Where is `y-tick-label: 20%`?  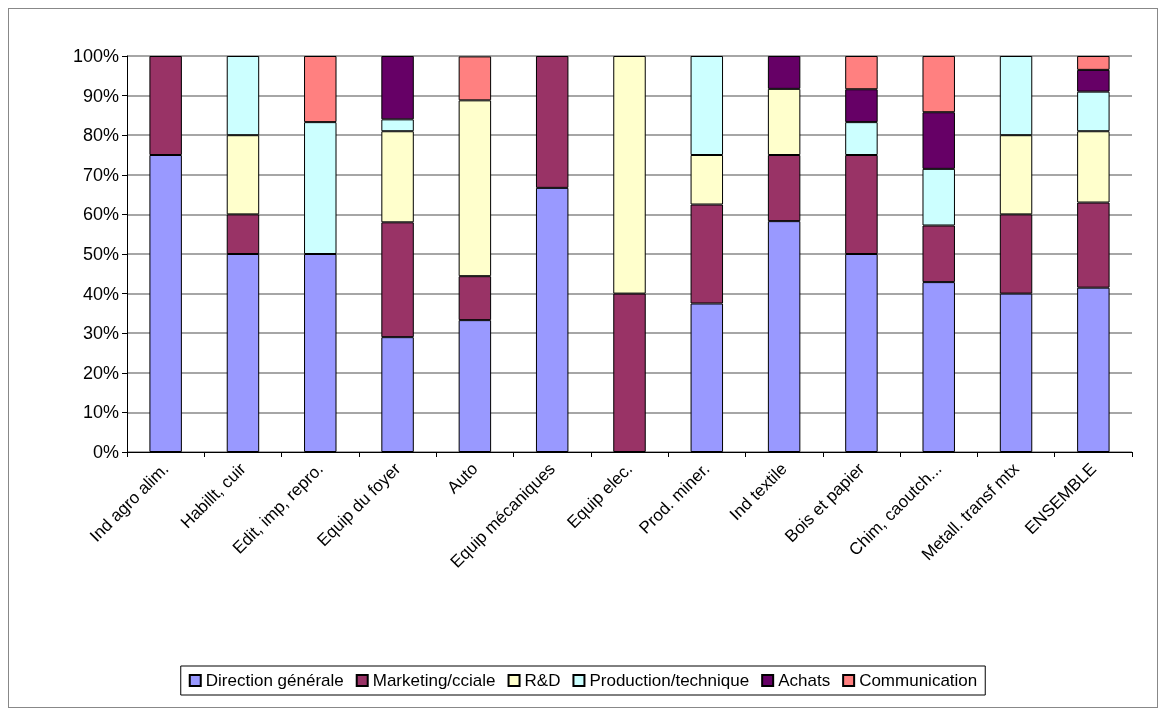
y-tick-label: 20% is located at coordinates (100, 372).